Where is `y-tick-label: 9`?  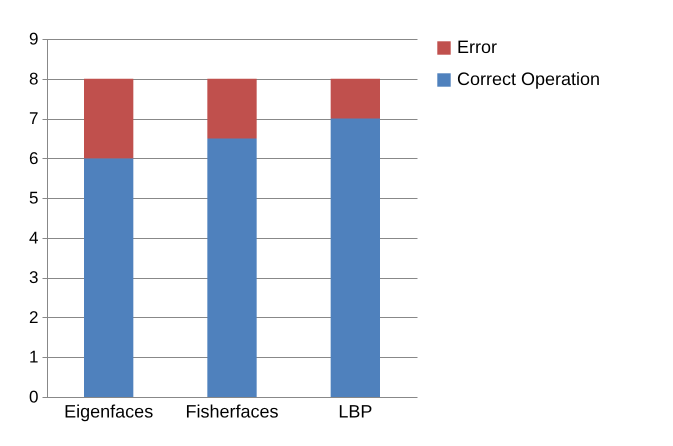
y-tick-label: 9 is located at coordinates (33, 39).